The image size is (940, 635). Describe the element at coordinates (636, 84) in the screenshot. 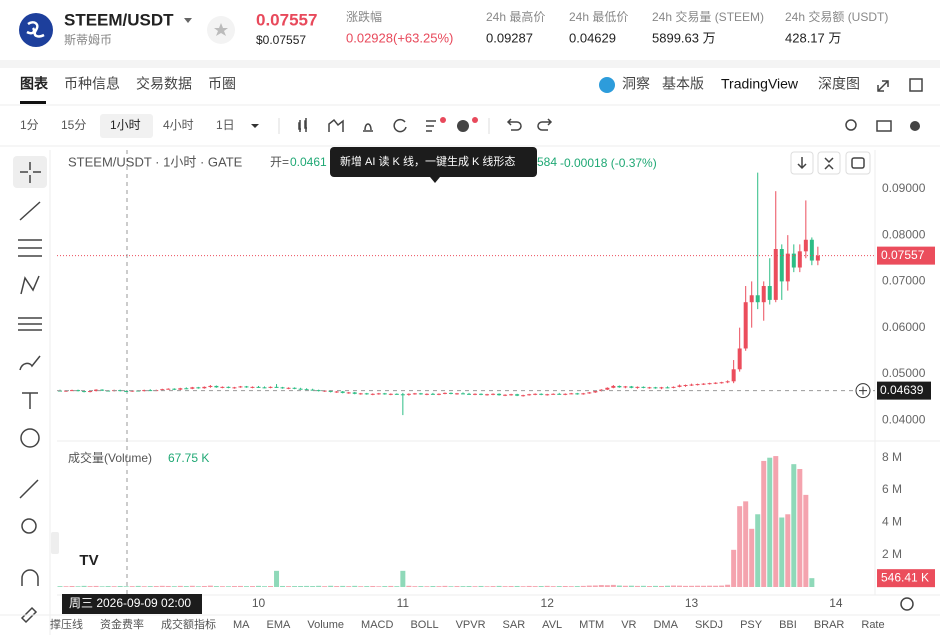

I see `tab: 洞察` at that location.